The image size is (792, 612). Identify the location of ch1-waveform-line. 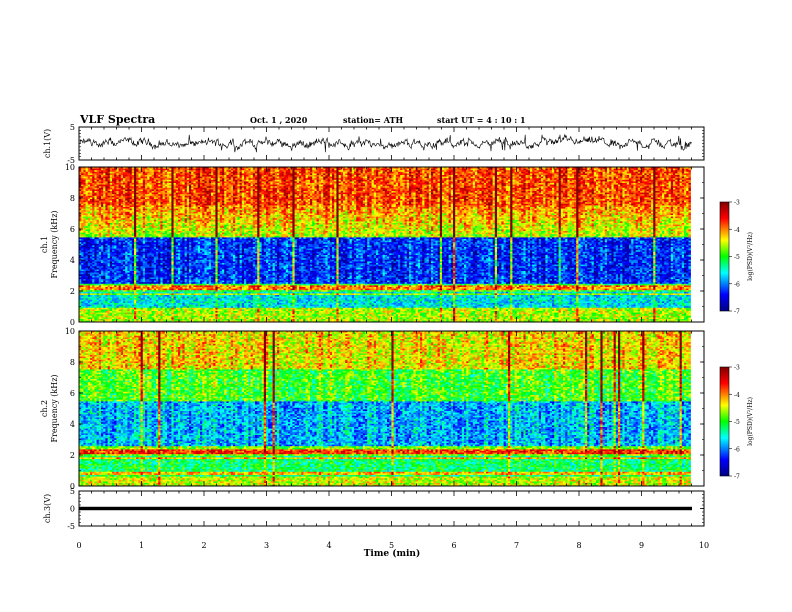
(385, 143).